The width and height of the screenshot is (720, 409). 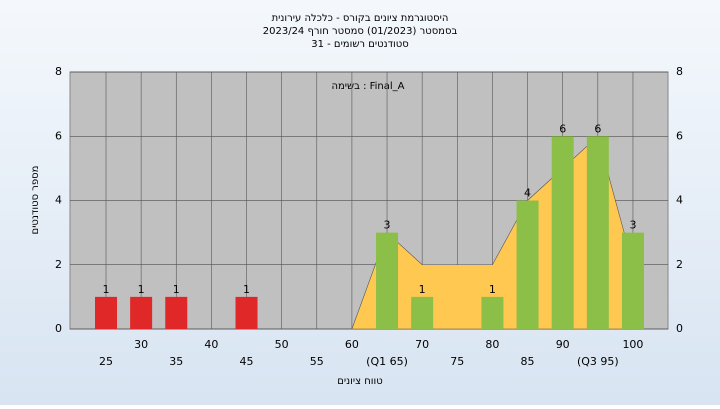 I want to click on x-tick-label: 50, so click(x=282, y=344).